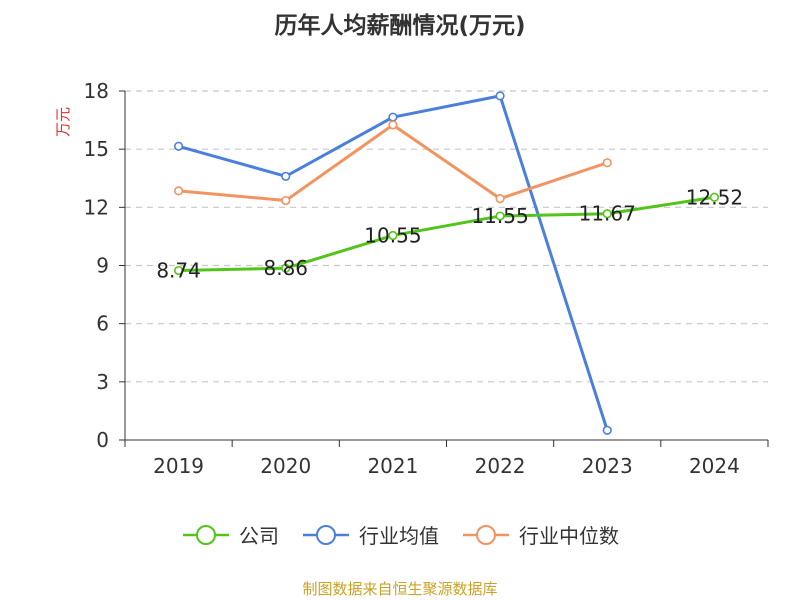 The width and height of the screenshot is (800, 600). Describe the element at coordinates (500, 466) in the screenshot. I see `x-tick-label: 2022` at that location.